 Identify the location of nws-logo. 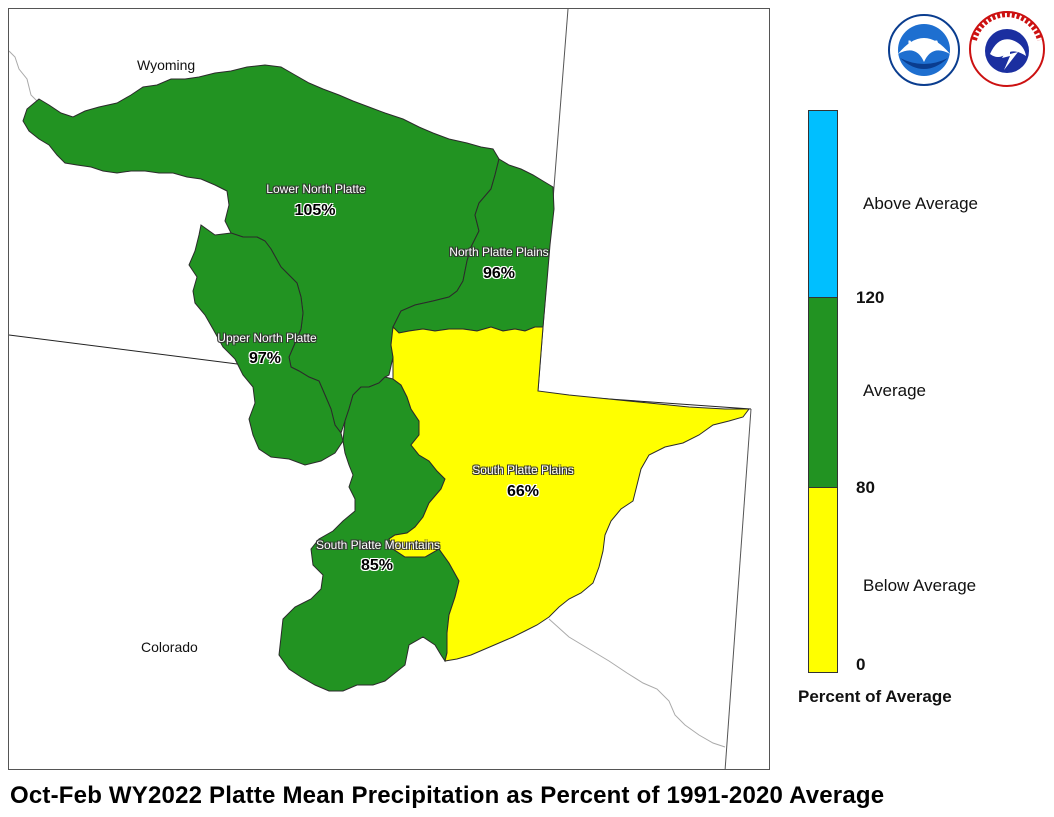
(1007, 51).